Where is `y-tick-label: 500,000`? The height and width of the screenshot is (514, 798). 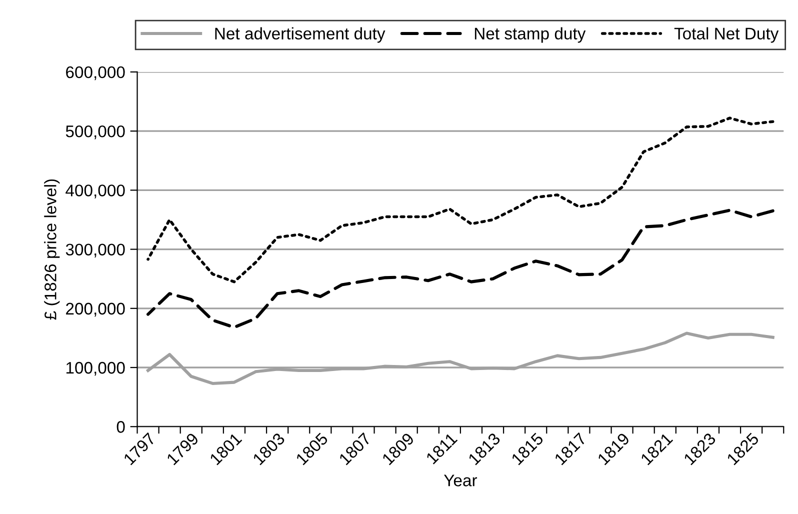
y-tick-label: 500,000 is located at coordinates (95, 132).